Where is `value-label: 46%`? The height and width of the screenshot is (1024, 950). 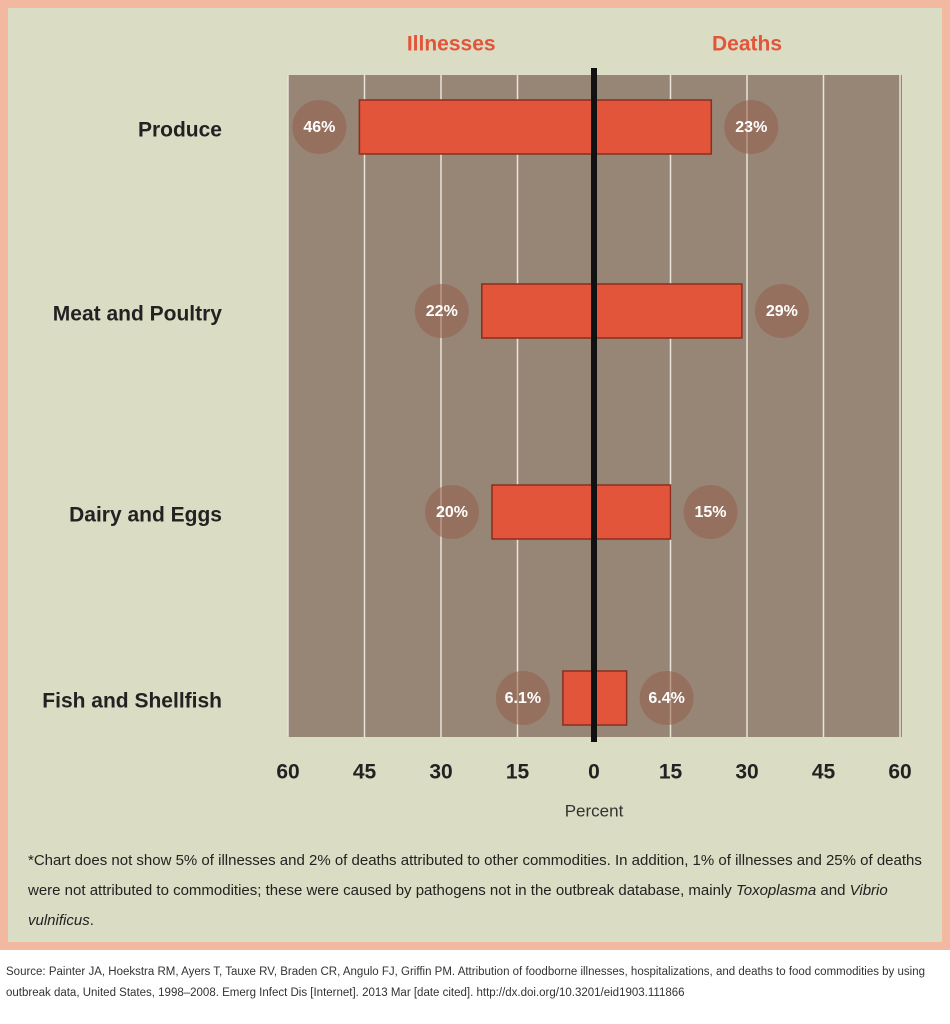 value-label: 46% is located at coordinates (319, 127).